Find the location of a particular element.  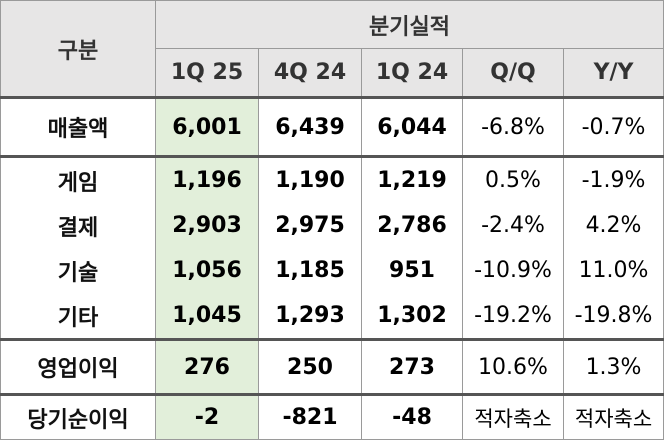

table-row: 영업이익 276 250 273 10.6% 1.3% is located at coordinates (332, 367).